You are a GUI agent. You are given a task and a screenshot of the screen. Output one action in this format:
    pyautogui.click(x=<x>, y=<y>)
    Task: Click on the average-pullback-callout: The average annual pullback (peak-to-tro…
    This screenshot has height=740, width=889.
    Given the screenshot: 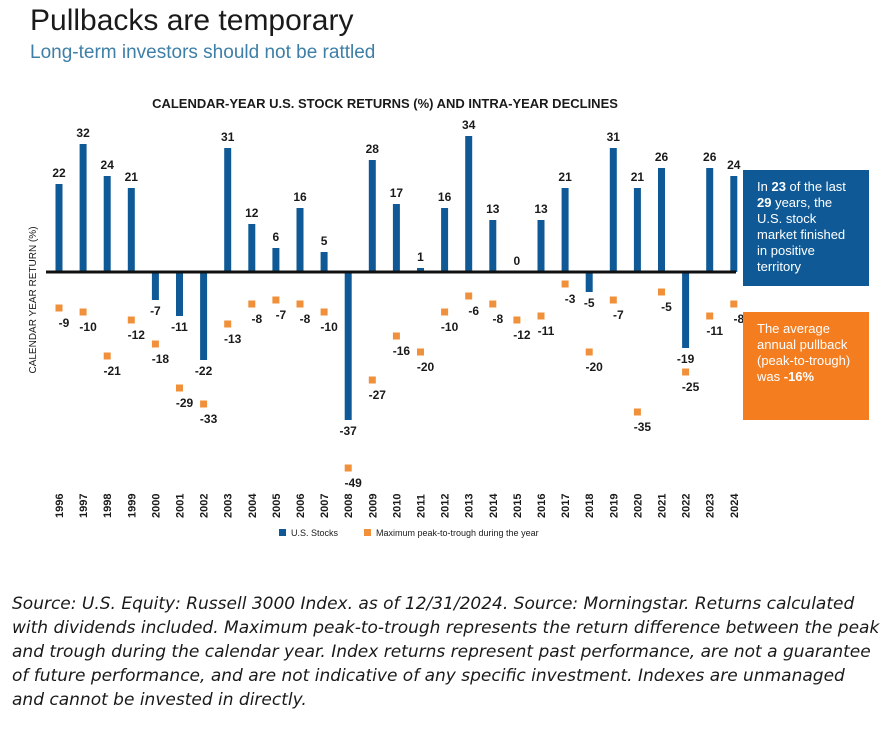 What is the action you would take?
    pyautogui.click(x=806, y=366)
    